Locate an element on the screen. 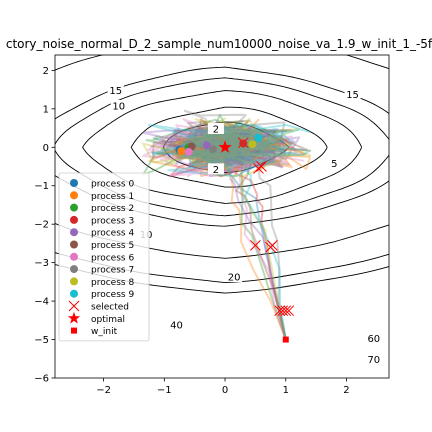  contour-label: 60 is located at coordinates (373, 339).